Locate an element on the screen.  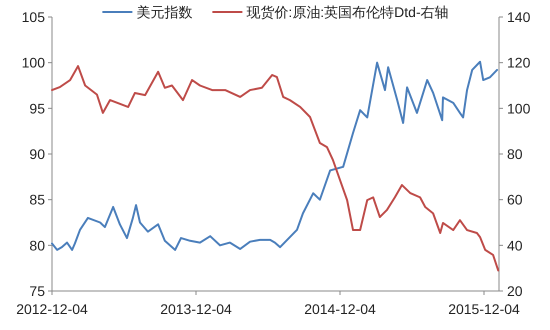
legend-label: 美元指数 is located at coordinates (164, 12).